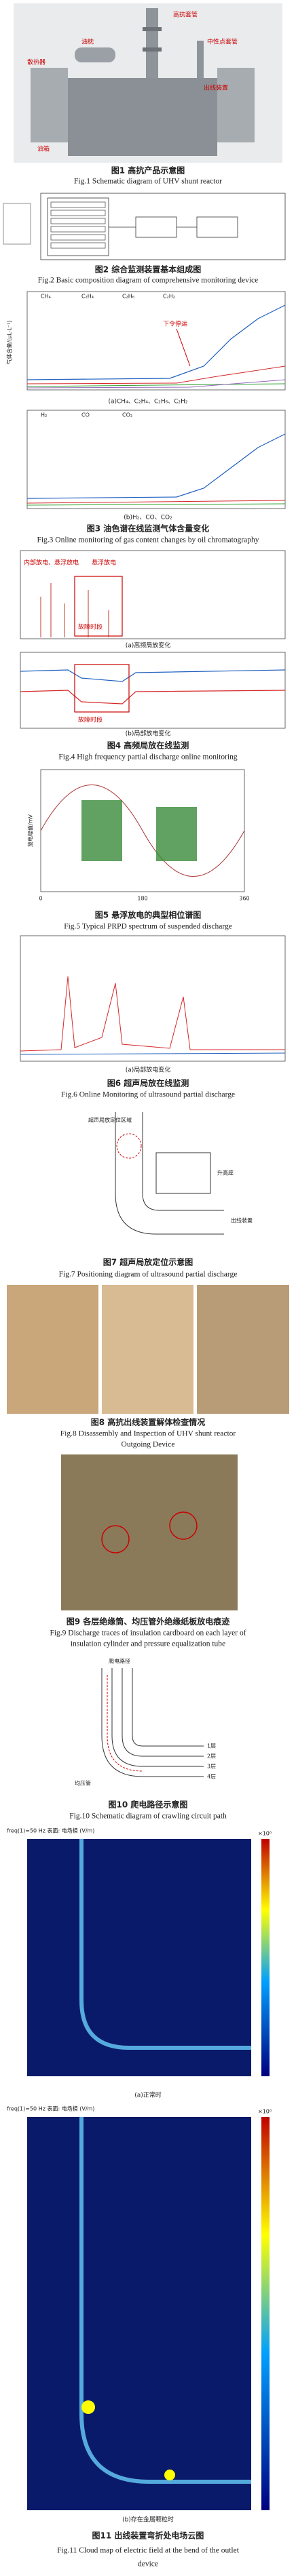  What do you see at coordinates (148, 1622) in the screenshot?
I see `caption-cn: 图9 各层绝缘筒、均压管外绝缘纸板放电痕迹` at bounding box center [148, 1622].